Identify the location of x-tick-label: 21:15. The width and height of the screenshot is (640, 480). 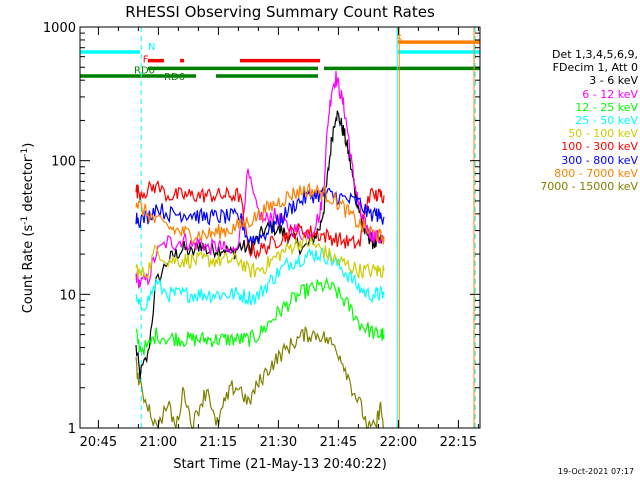
(218, 442).